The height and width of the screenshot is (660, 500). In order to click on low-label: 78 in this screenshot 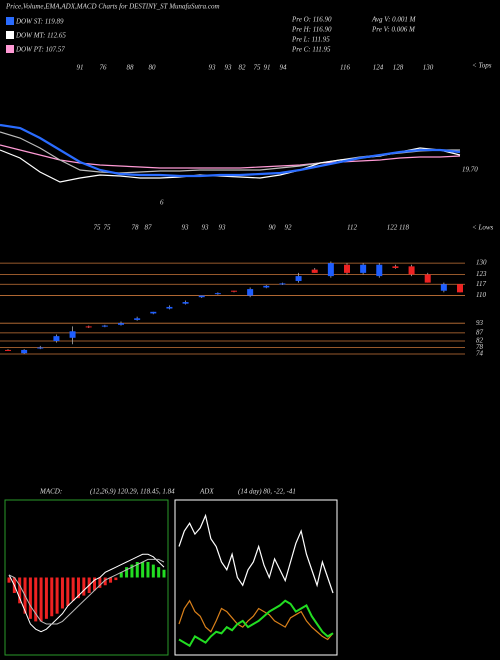, I will do `click(136, 228)`.